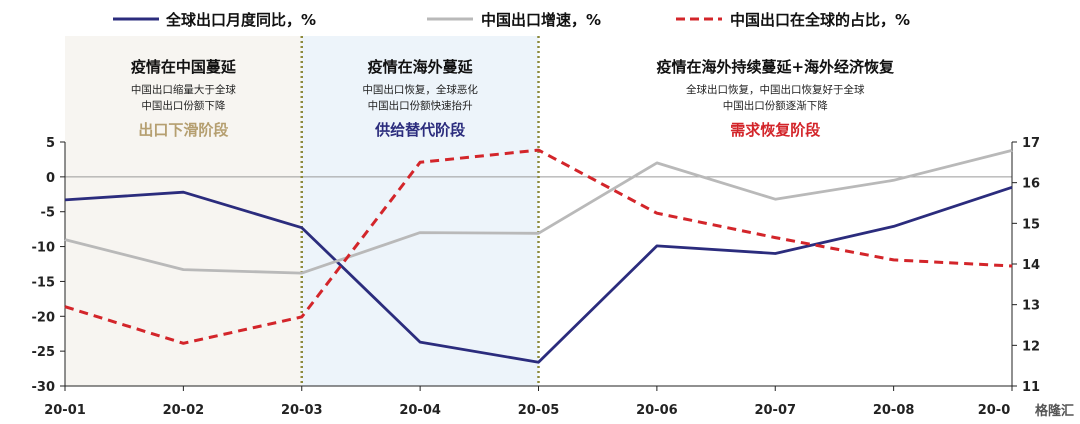 The height and width of the screenshot is (424, 1080). Describe the element at coordinates (44, 352) in the screenshot. I see `left-tick-label: -25` at that location.